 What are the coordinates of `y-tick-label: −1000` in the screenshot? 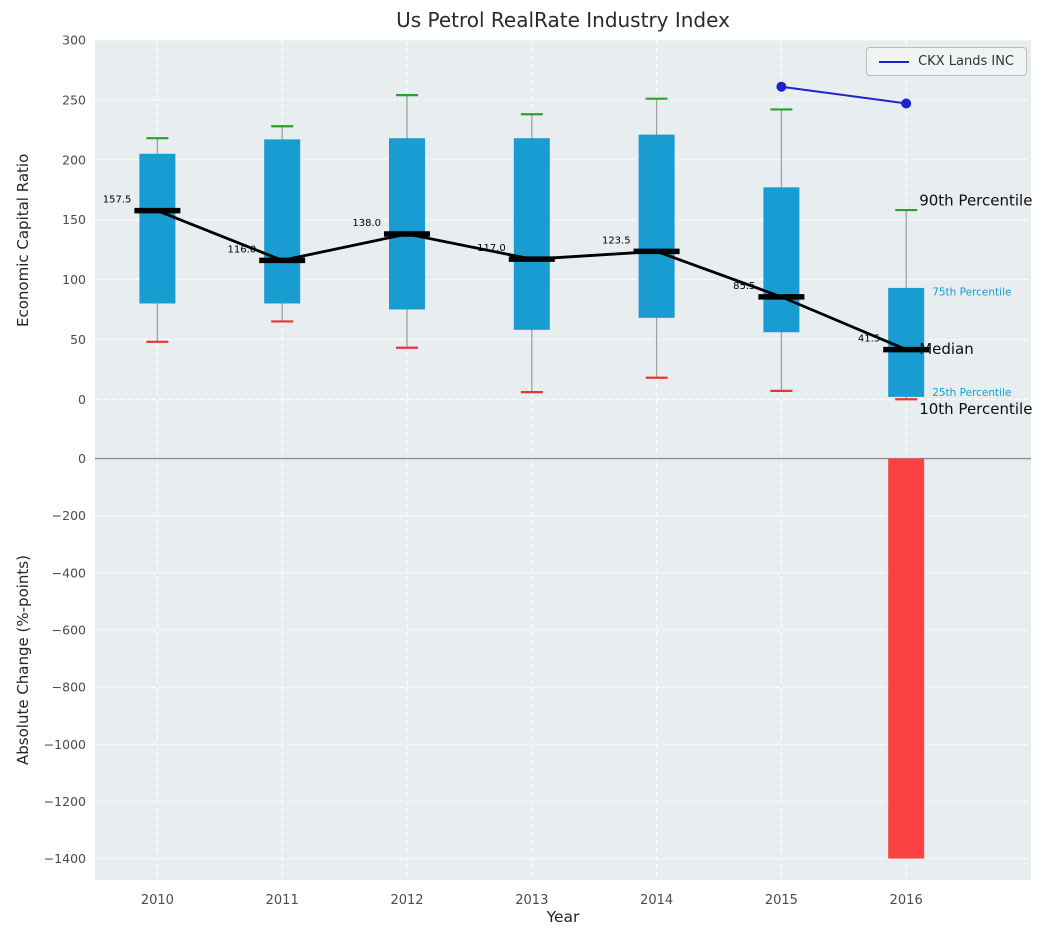 It's located at (65, 744).